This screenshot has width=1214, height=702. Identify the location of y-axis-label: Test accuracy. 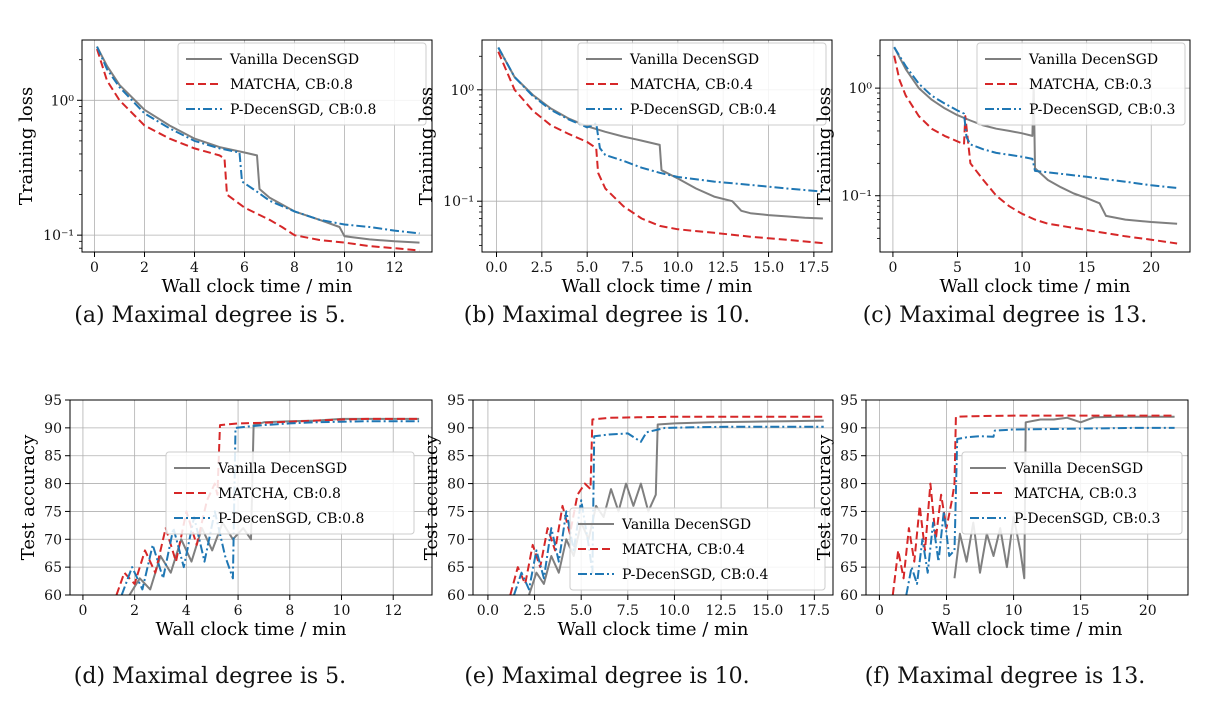
(431, 497).